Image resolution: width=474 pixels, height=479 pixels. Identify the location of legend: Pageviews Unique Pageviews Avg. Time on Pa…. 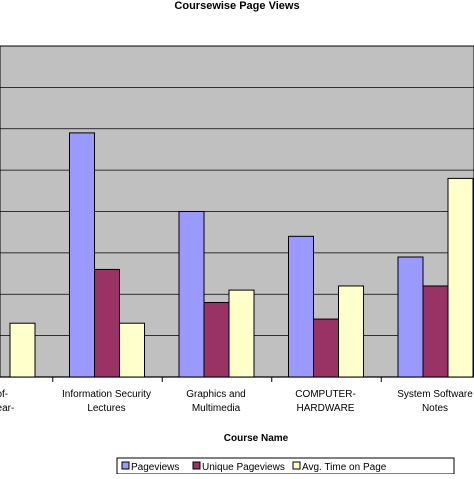
(285, 466).